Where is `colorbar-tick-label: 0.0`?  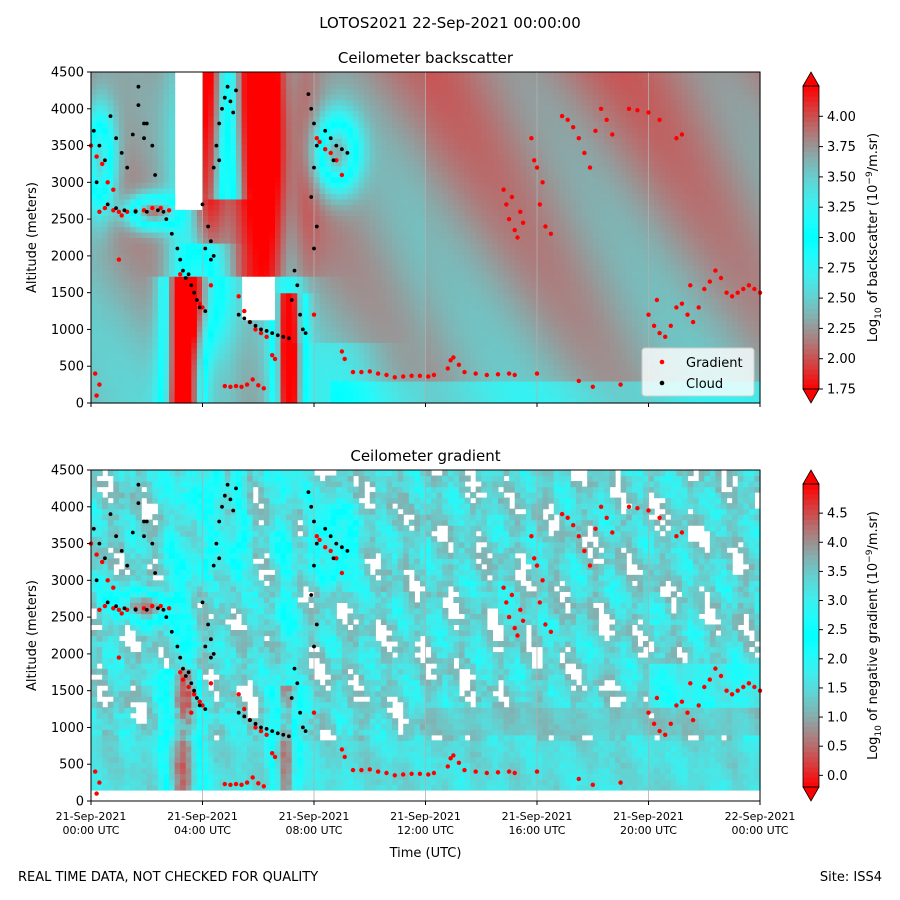
colorbar-tick-label: 0.0 is located at coordinates (837, 776).